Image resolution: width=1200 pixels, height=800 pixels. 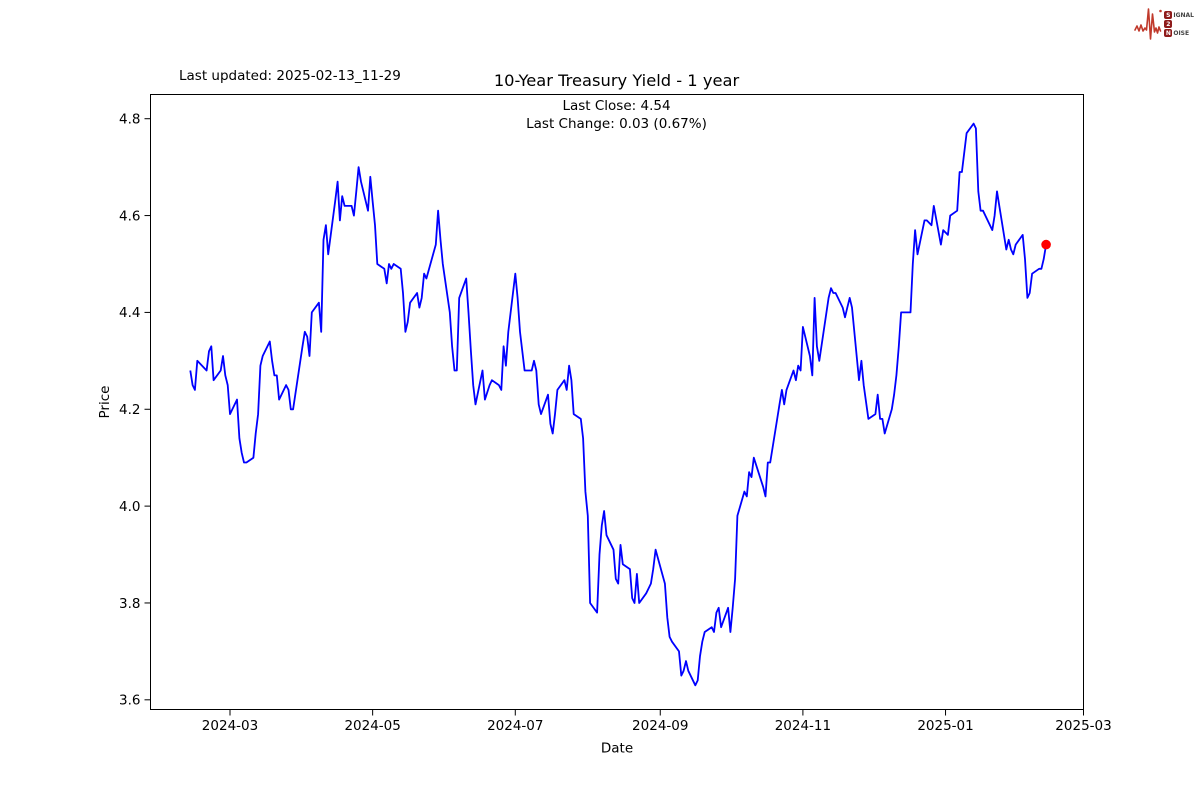 I want to click on logo-row-2: 2, so click(x=1179, y=24).